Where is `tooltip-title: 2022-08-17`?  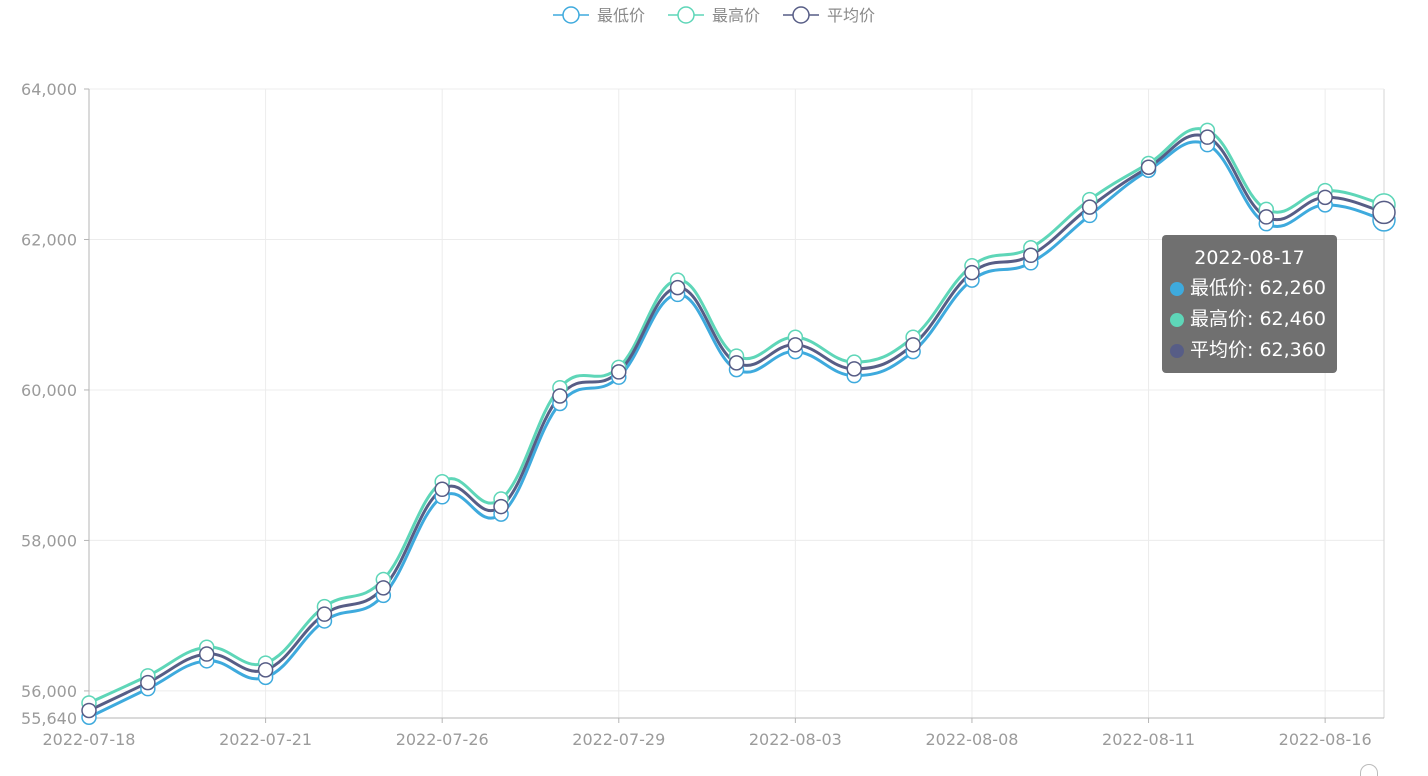
tooltip-title: 2022-08-17 is located at coordinates (1249, 258).